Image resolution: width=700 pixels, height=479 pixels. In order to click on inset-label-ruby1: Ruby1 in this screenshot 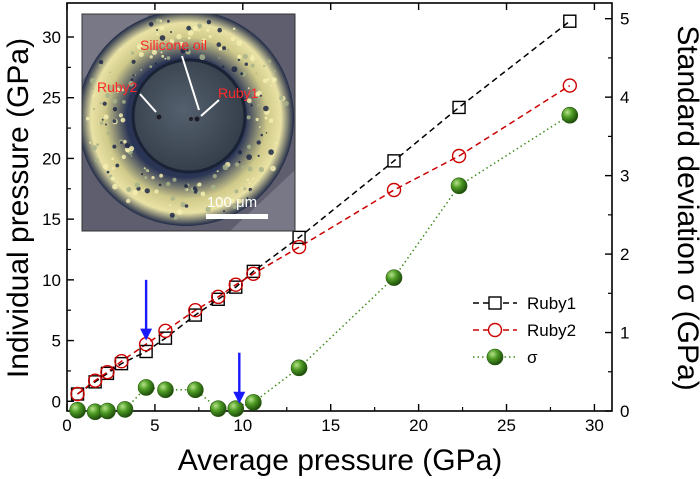, I will do `click(238, 93)`.